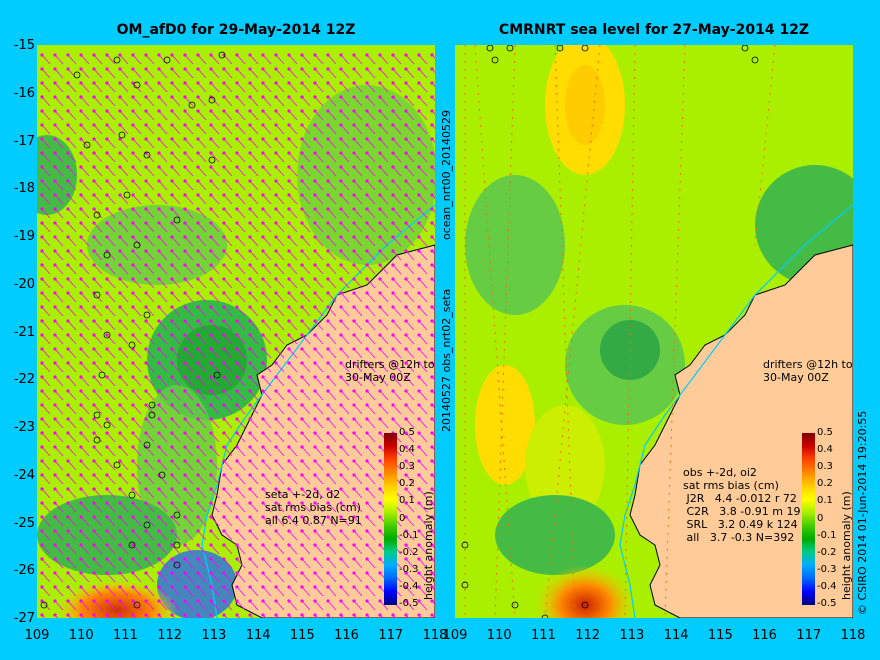  I want to click on left-panel-title: OM_afD0 for 29-May-2014 12Z, so click(236, 30).